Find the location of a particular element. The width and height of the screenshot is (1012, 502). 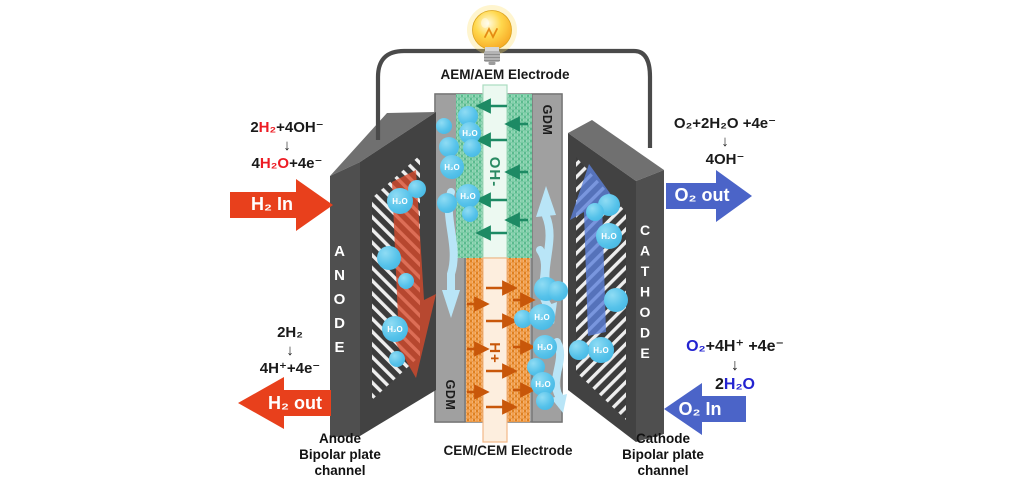

h2-out-label: H₂ out is located at coordinates (295, 403).